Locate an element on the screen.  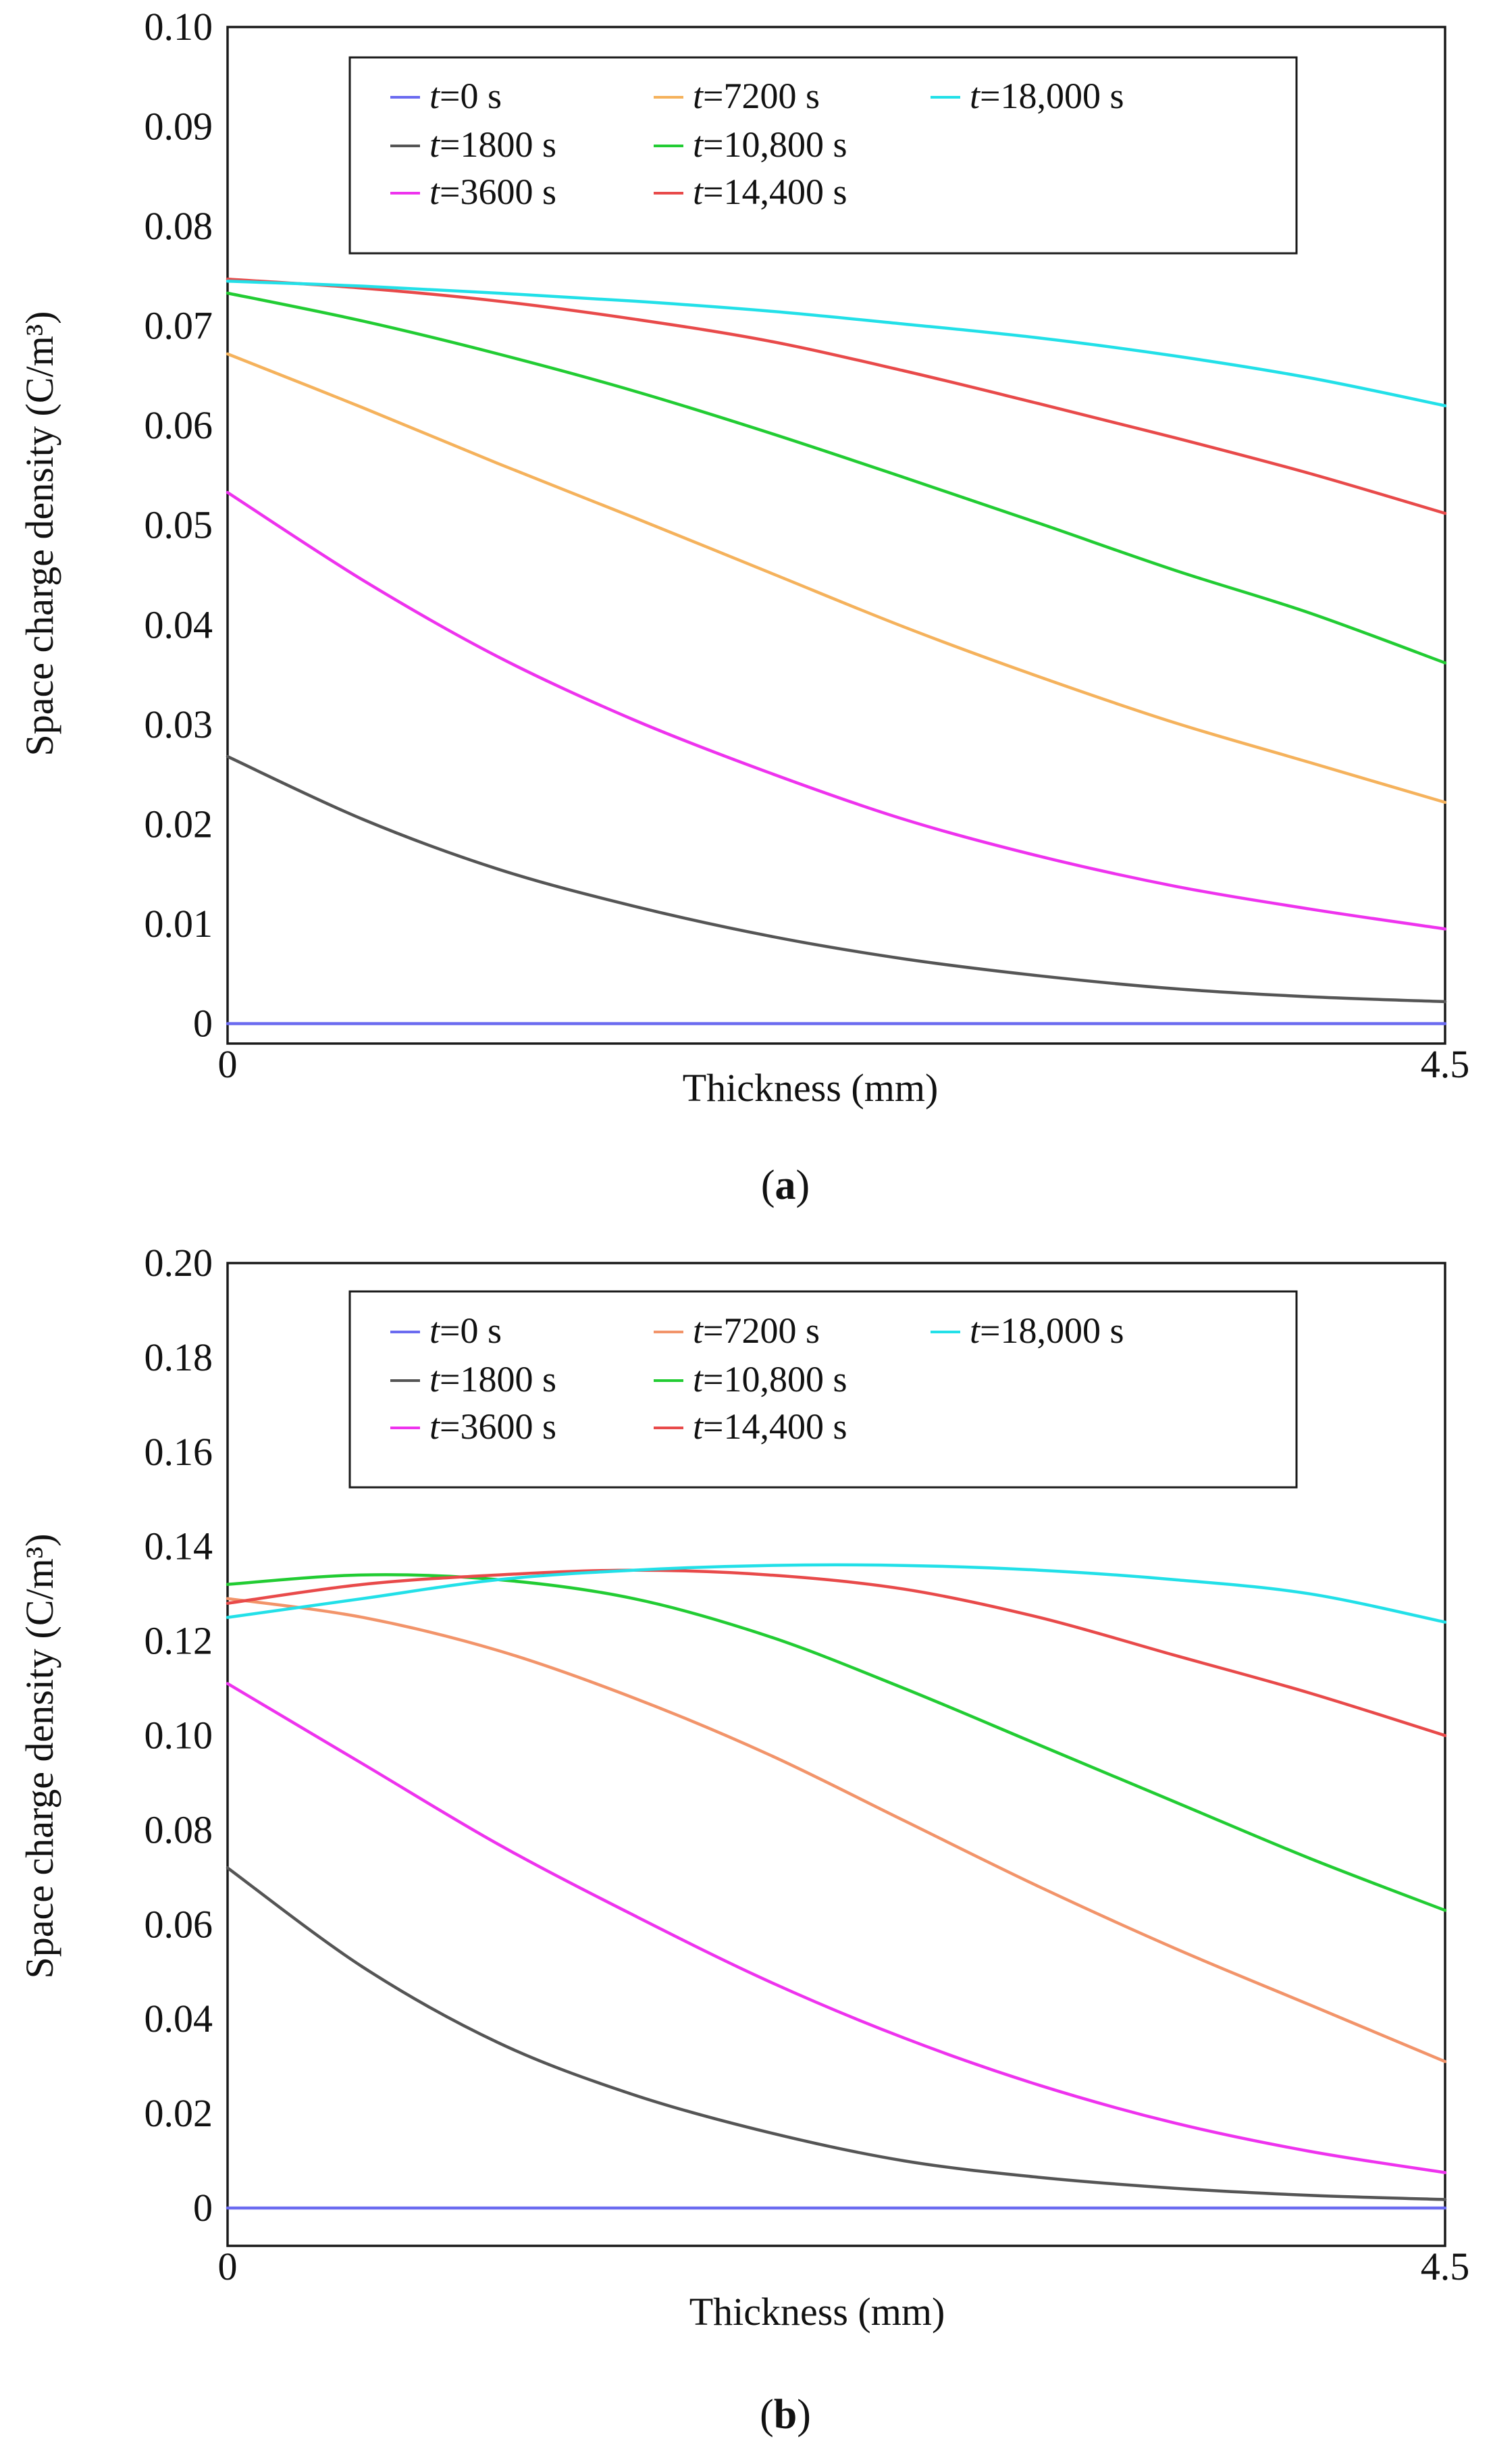
panel-a-x-tick-labels: 0 4.5 is located at coordinates (844, 1064).